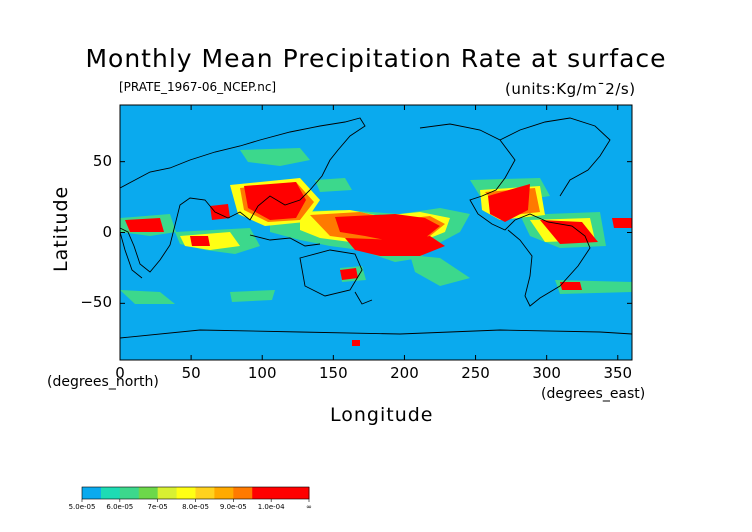 Image resolution: width=752 pixels, height=532 pixels. What do you see at coordinates (333, 373) in the screenshot?
I see `x-tick-label: 150` at bounding box center [333, 373].